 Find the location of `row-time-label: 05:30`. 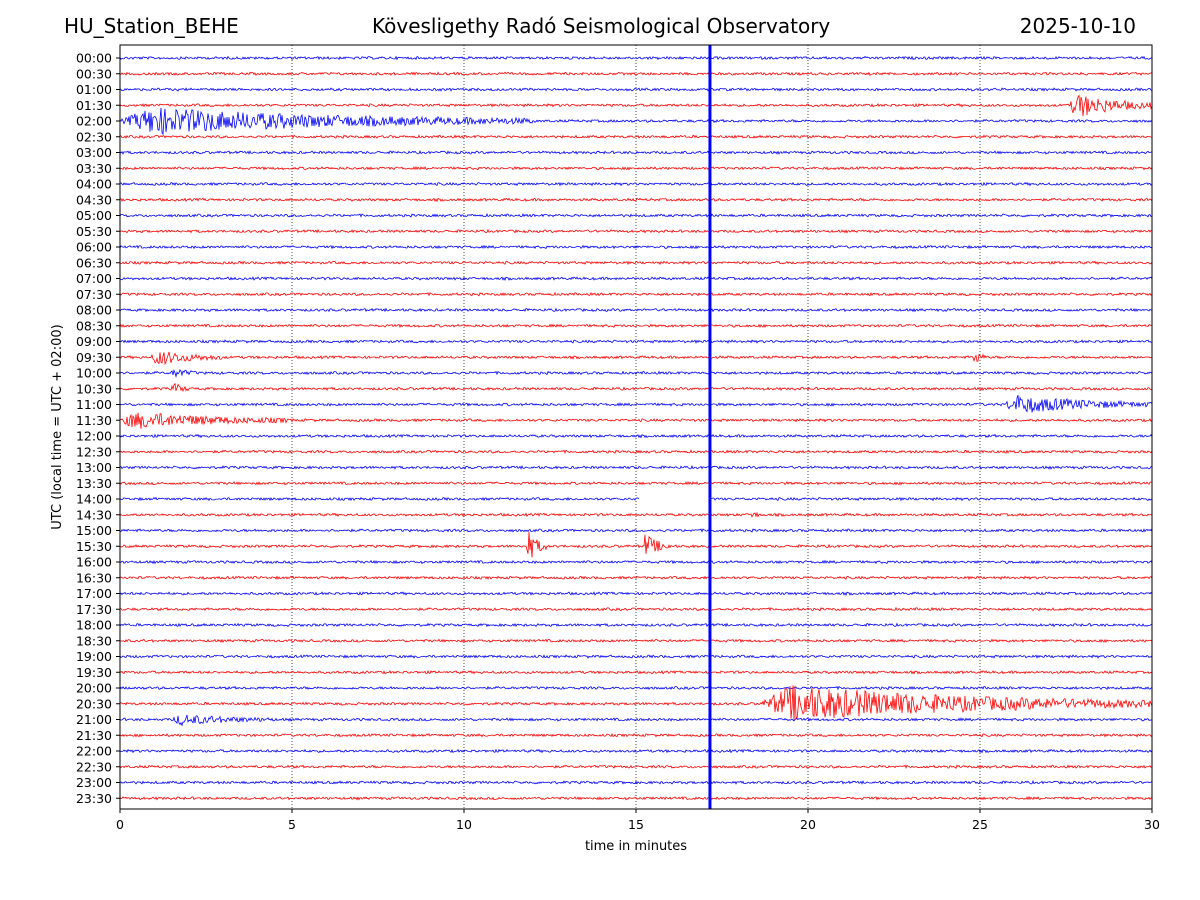

row-time-label: 05:30 is located at coordinates (94, 231).